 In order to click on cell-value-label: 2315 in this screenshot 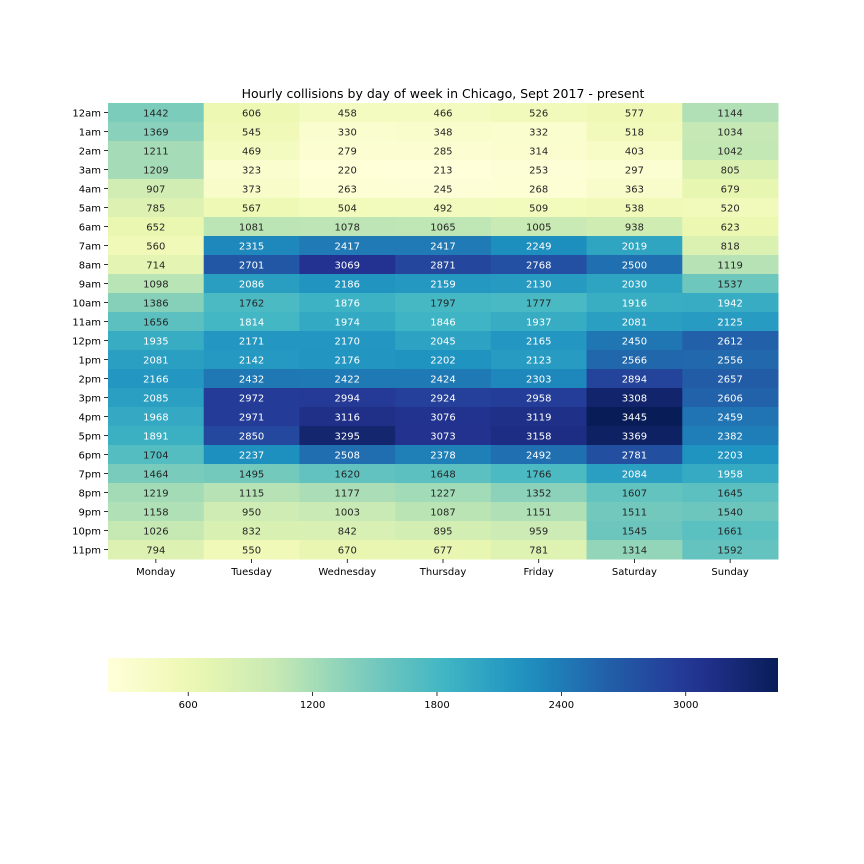, I will do `click(251, 247)`.